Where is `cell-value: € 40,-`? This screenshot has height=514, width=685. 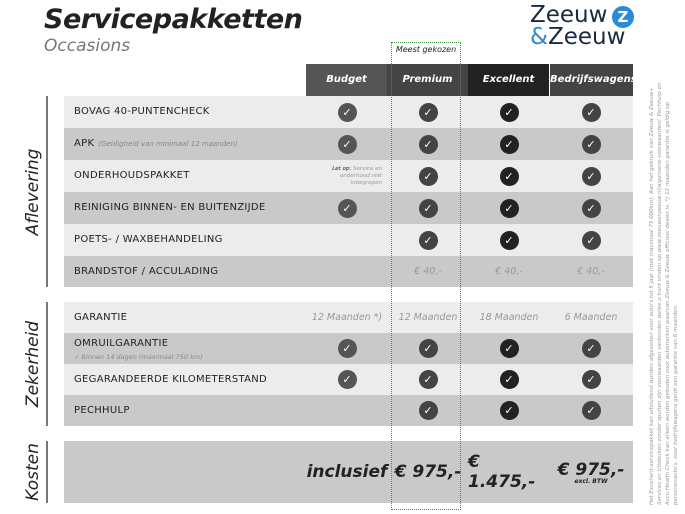 cell-value: € 40,- is located at coordinates (591, 271).